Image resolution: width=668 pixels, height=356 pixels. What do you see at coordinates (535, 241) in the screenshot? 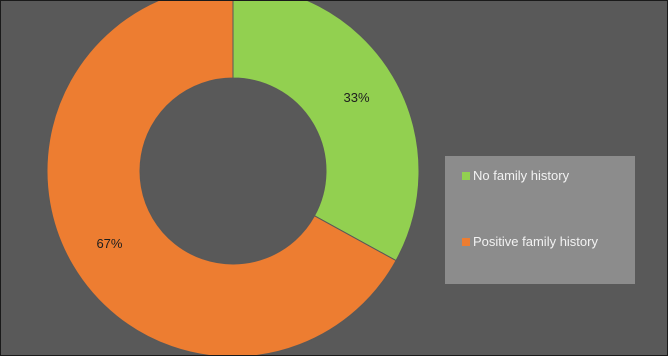
I see `legend-label-positive-family-history: Positive family history` at bounding box center [535, 241].